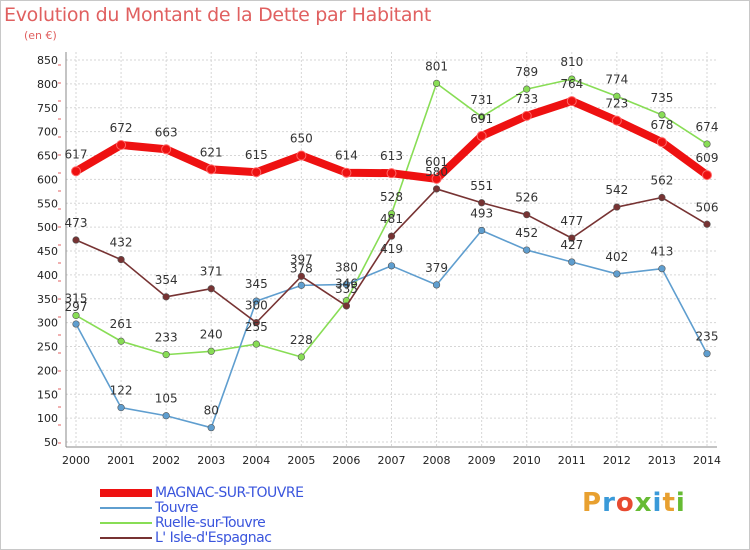  I want to click on data-label: 551, so click(481, 186).